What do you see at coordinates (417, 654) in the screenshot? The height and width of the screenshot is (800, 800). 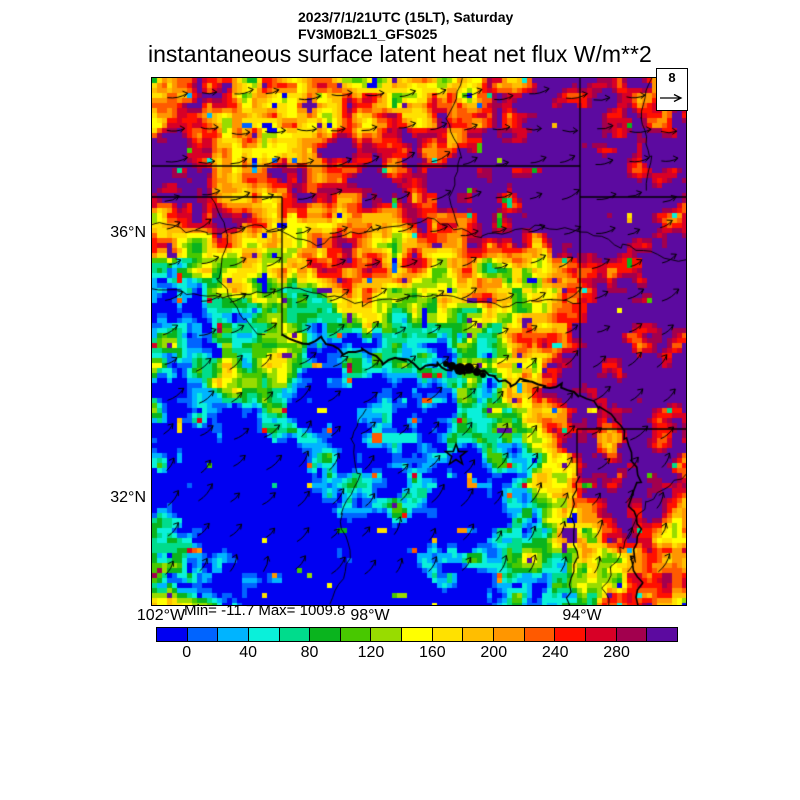 I see `colorbar-tick-labels: 0 40 80 120 160 200 240 280` at bounding box center [417, 654].